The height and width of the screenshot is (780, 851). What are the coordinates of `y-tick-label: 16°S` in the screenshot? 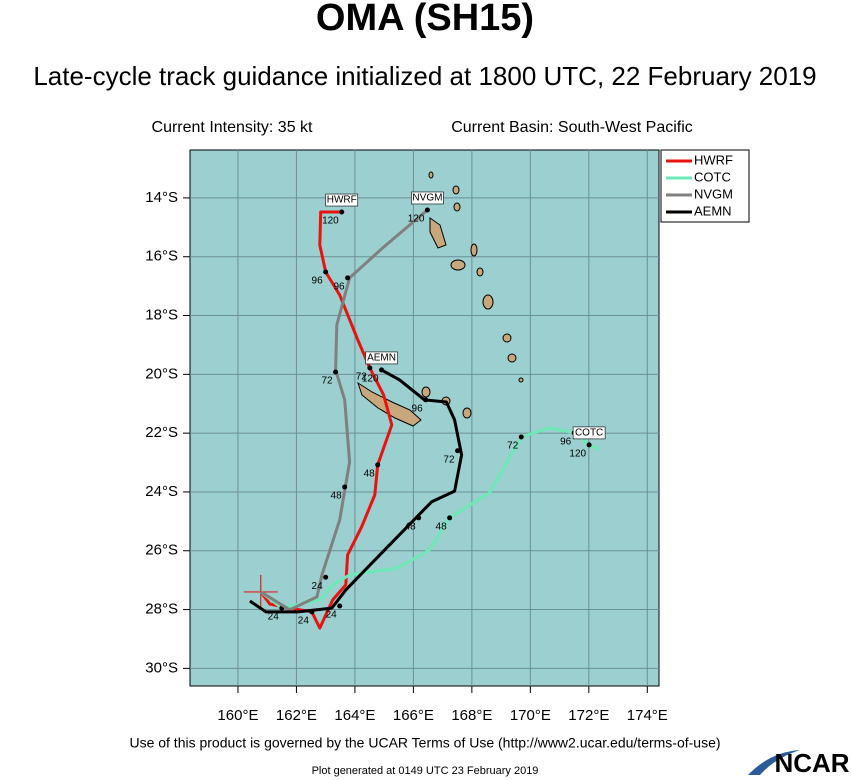 It's located at (161, 256).